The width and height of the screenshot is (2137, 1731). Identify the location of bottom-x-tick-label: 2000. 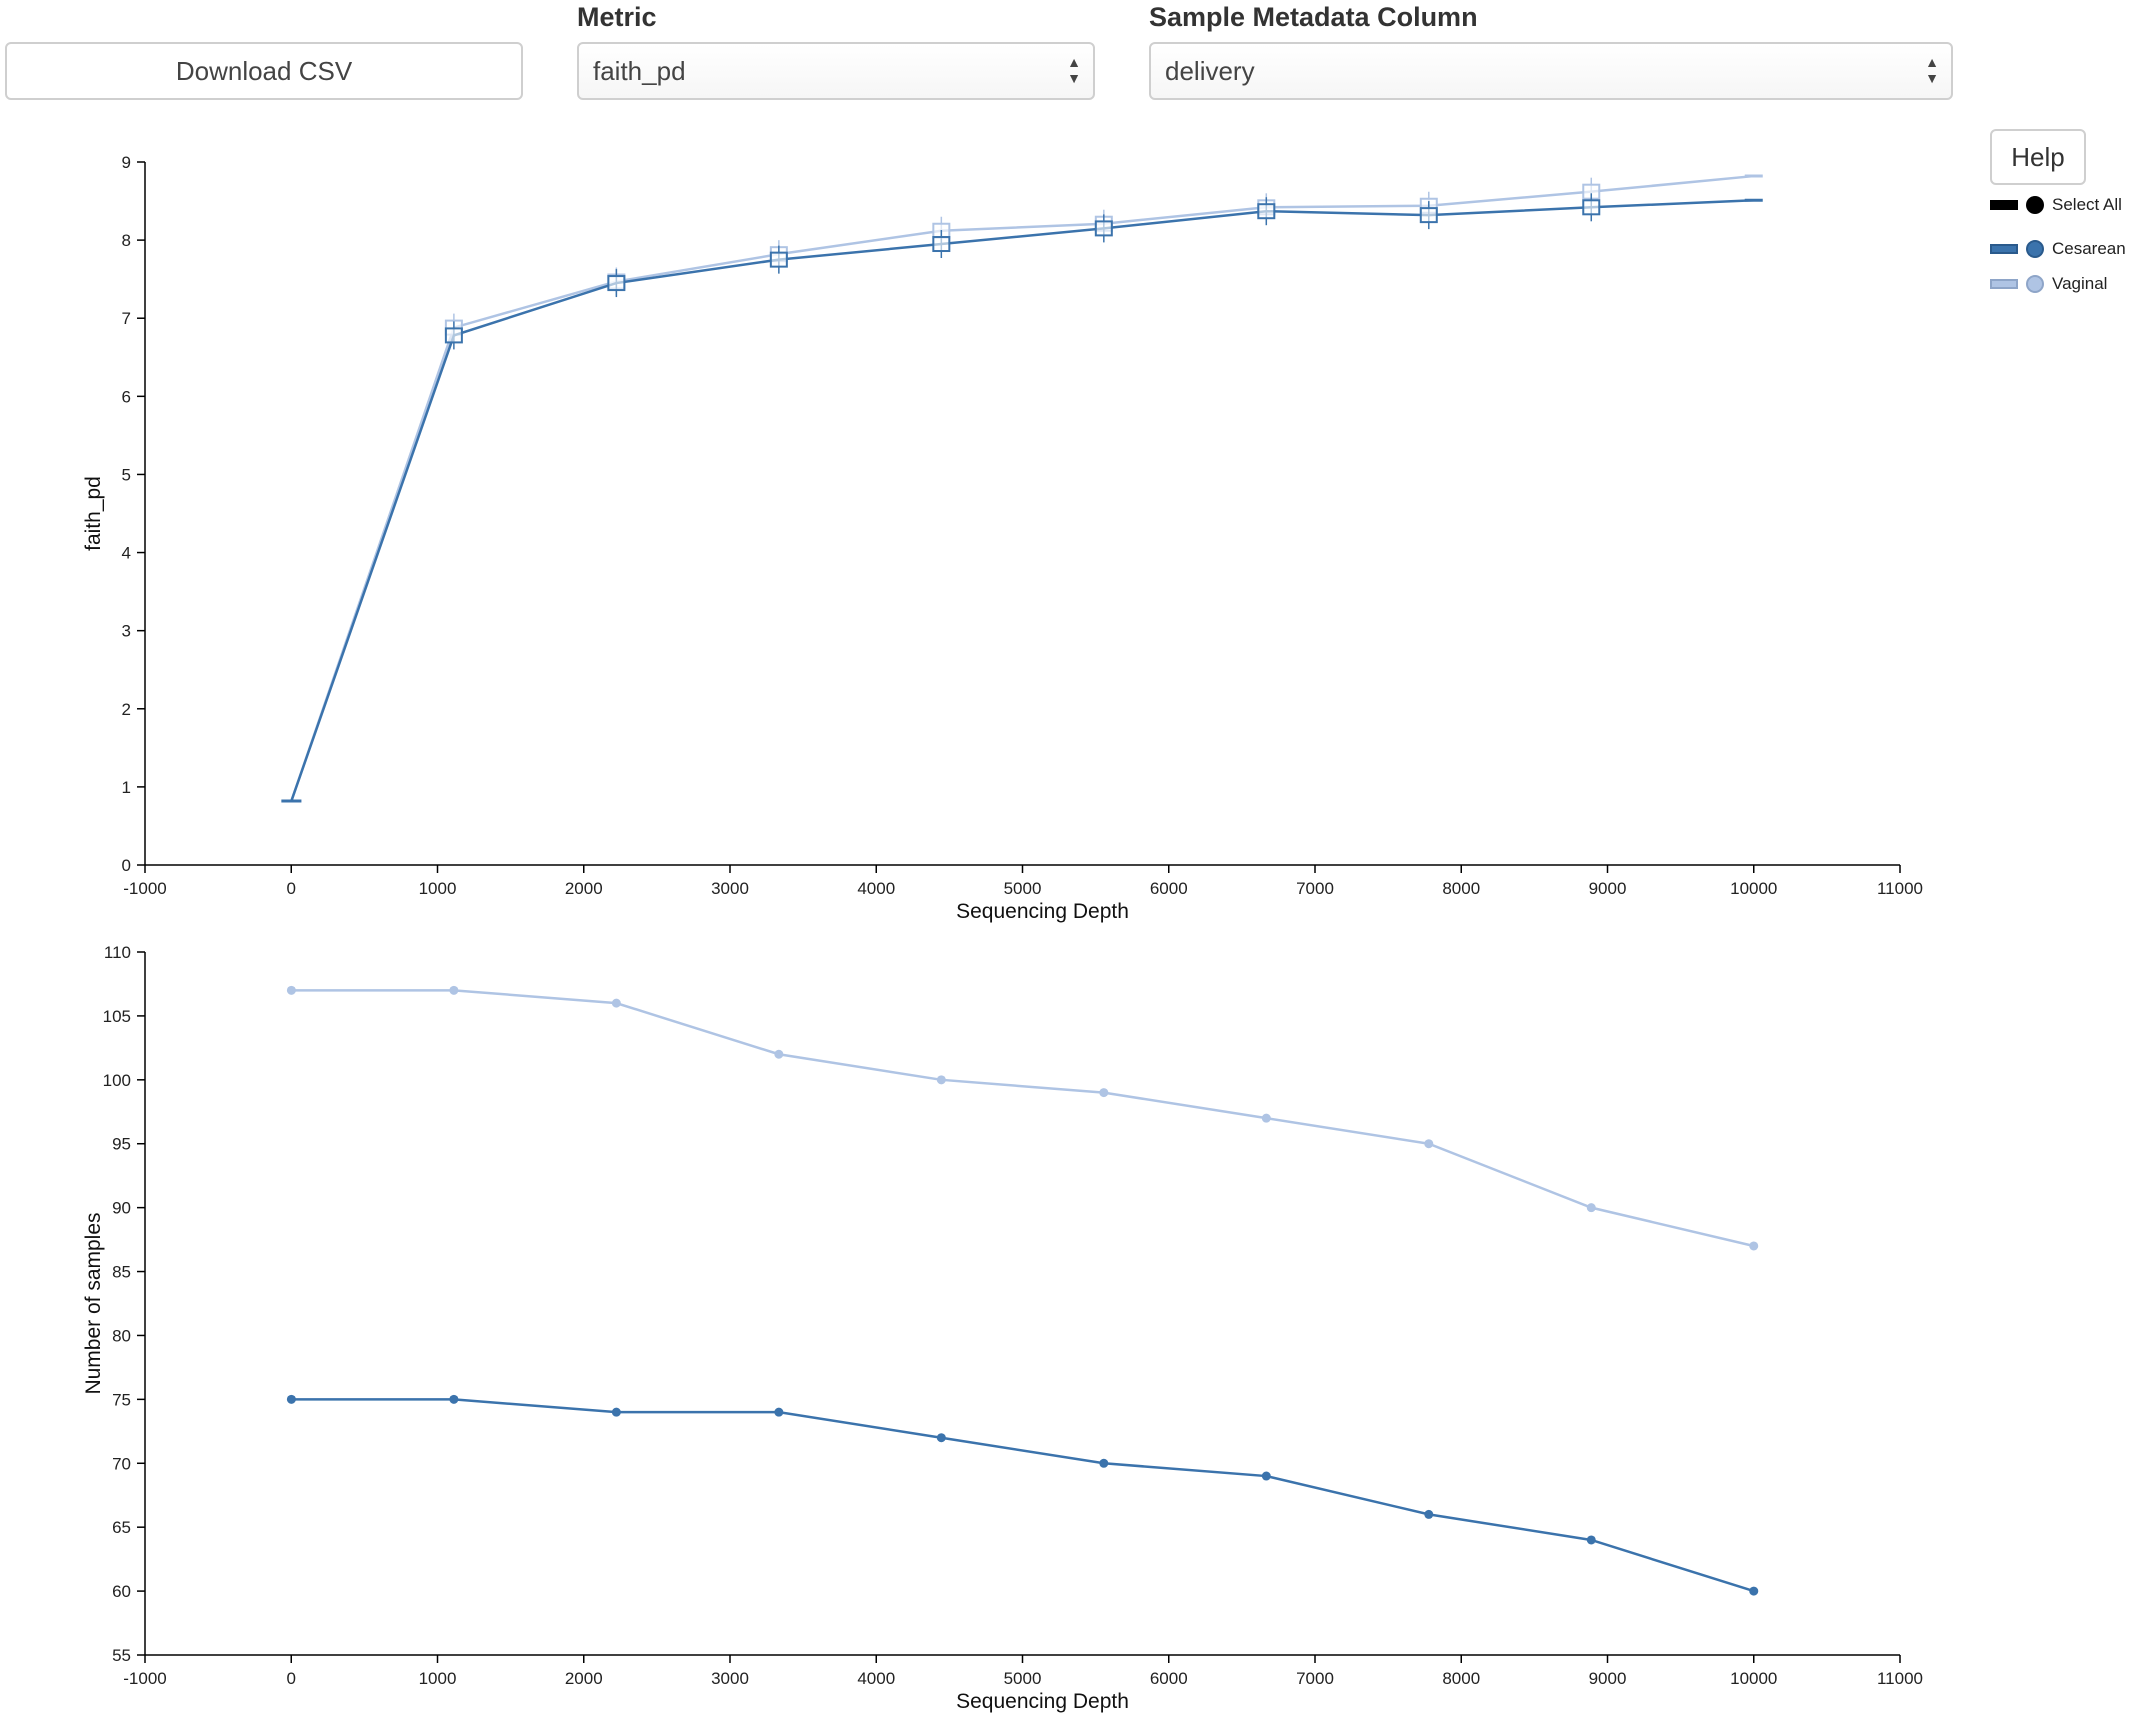
(584, 1678).